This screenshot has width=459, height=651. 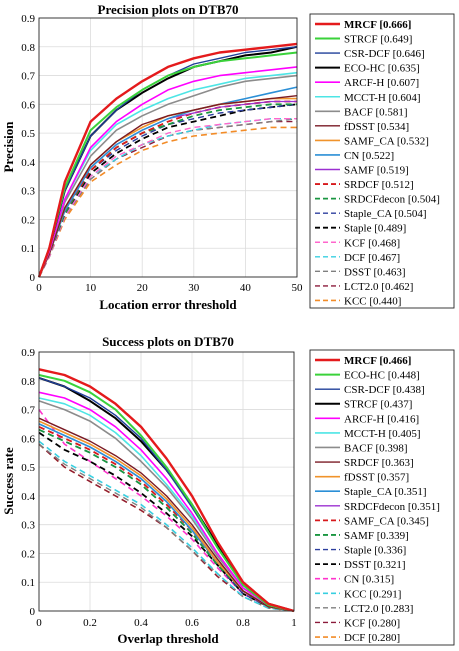 I want to click on success-y-axis-label: Success rate, so click(x=8, y=481).